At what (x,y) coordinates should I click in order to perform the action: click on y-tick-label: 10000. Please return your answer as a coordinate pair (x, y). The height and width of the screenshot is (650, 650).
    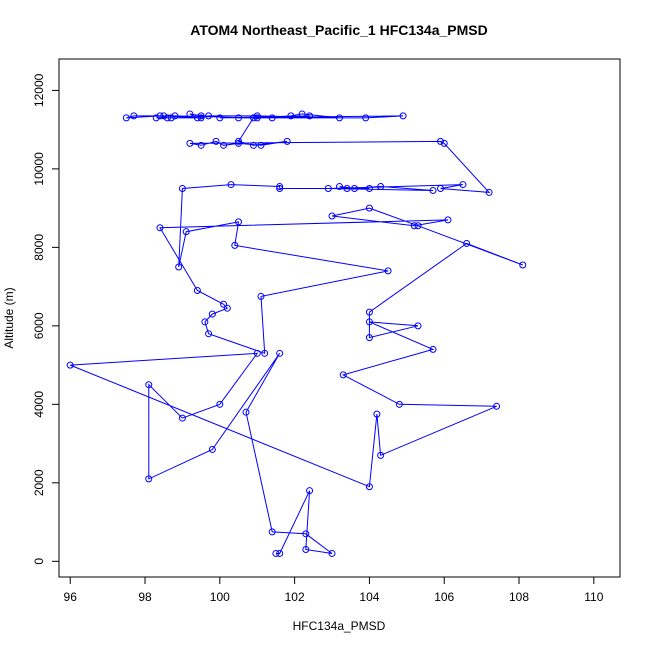
    Looking at the image, I should click on (39, 169).